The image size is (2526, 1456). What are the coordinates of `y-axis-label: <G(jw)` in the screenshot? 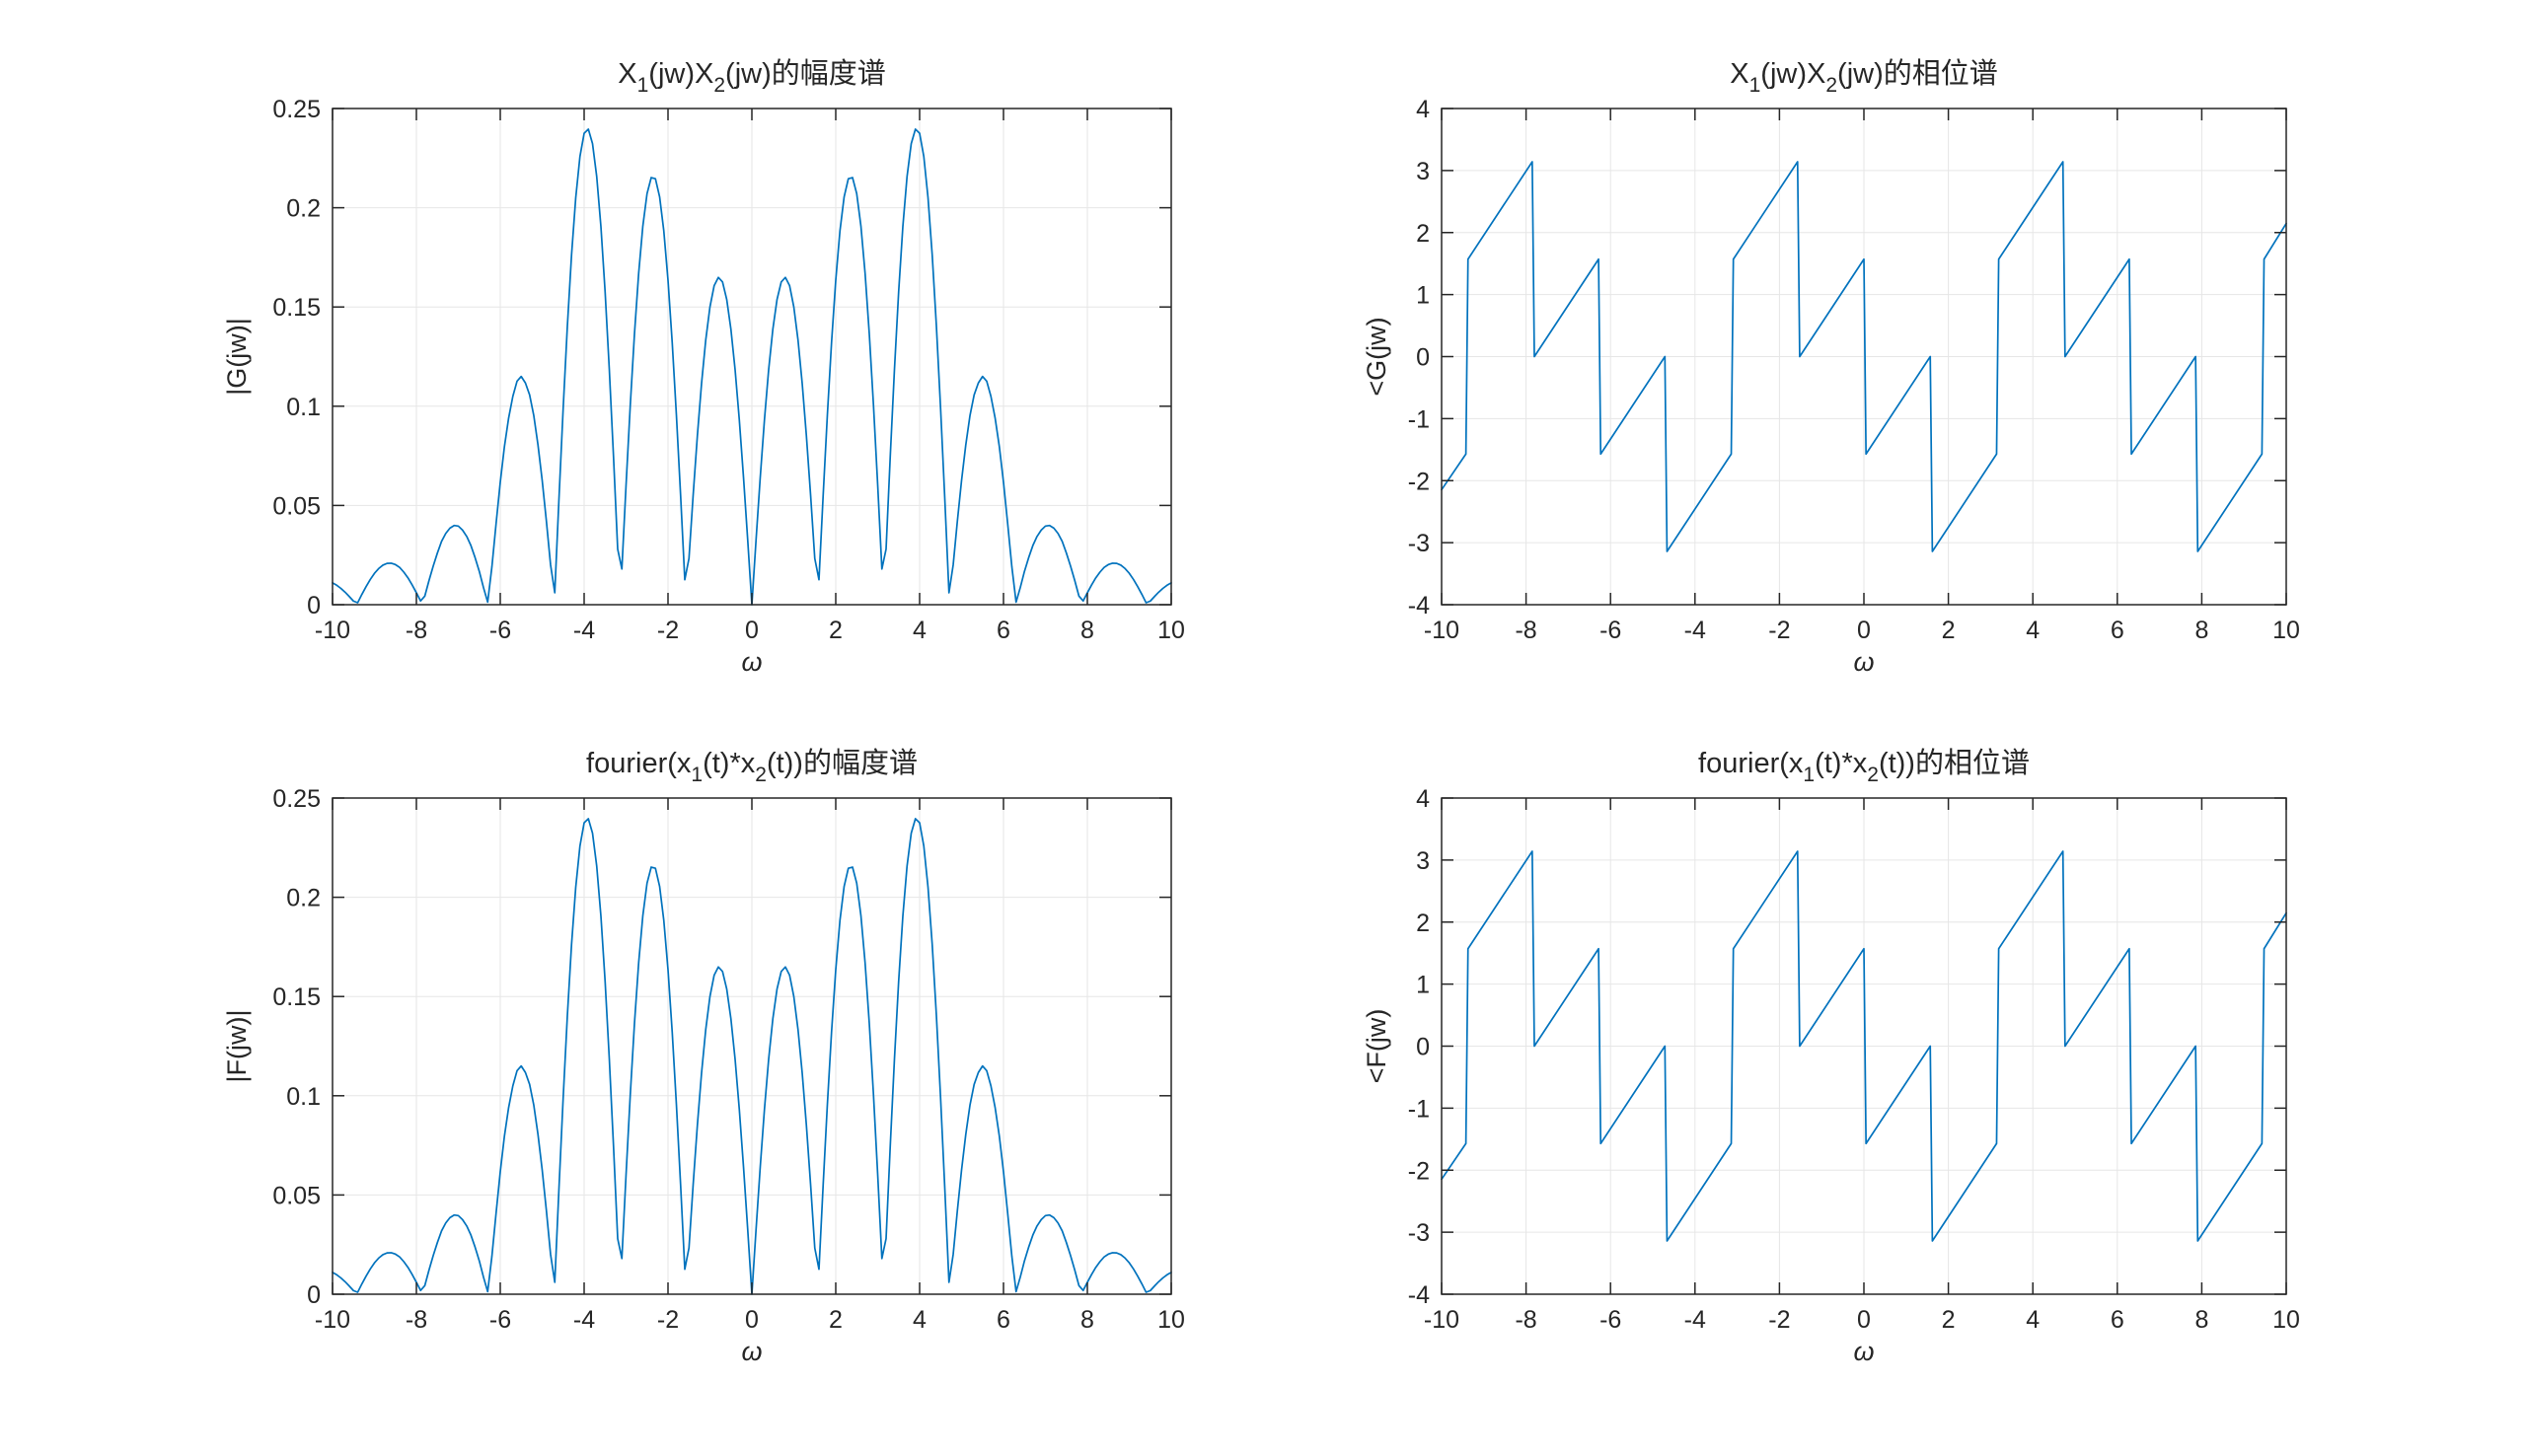 It's located at (1376, 356).